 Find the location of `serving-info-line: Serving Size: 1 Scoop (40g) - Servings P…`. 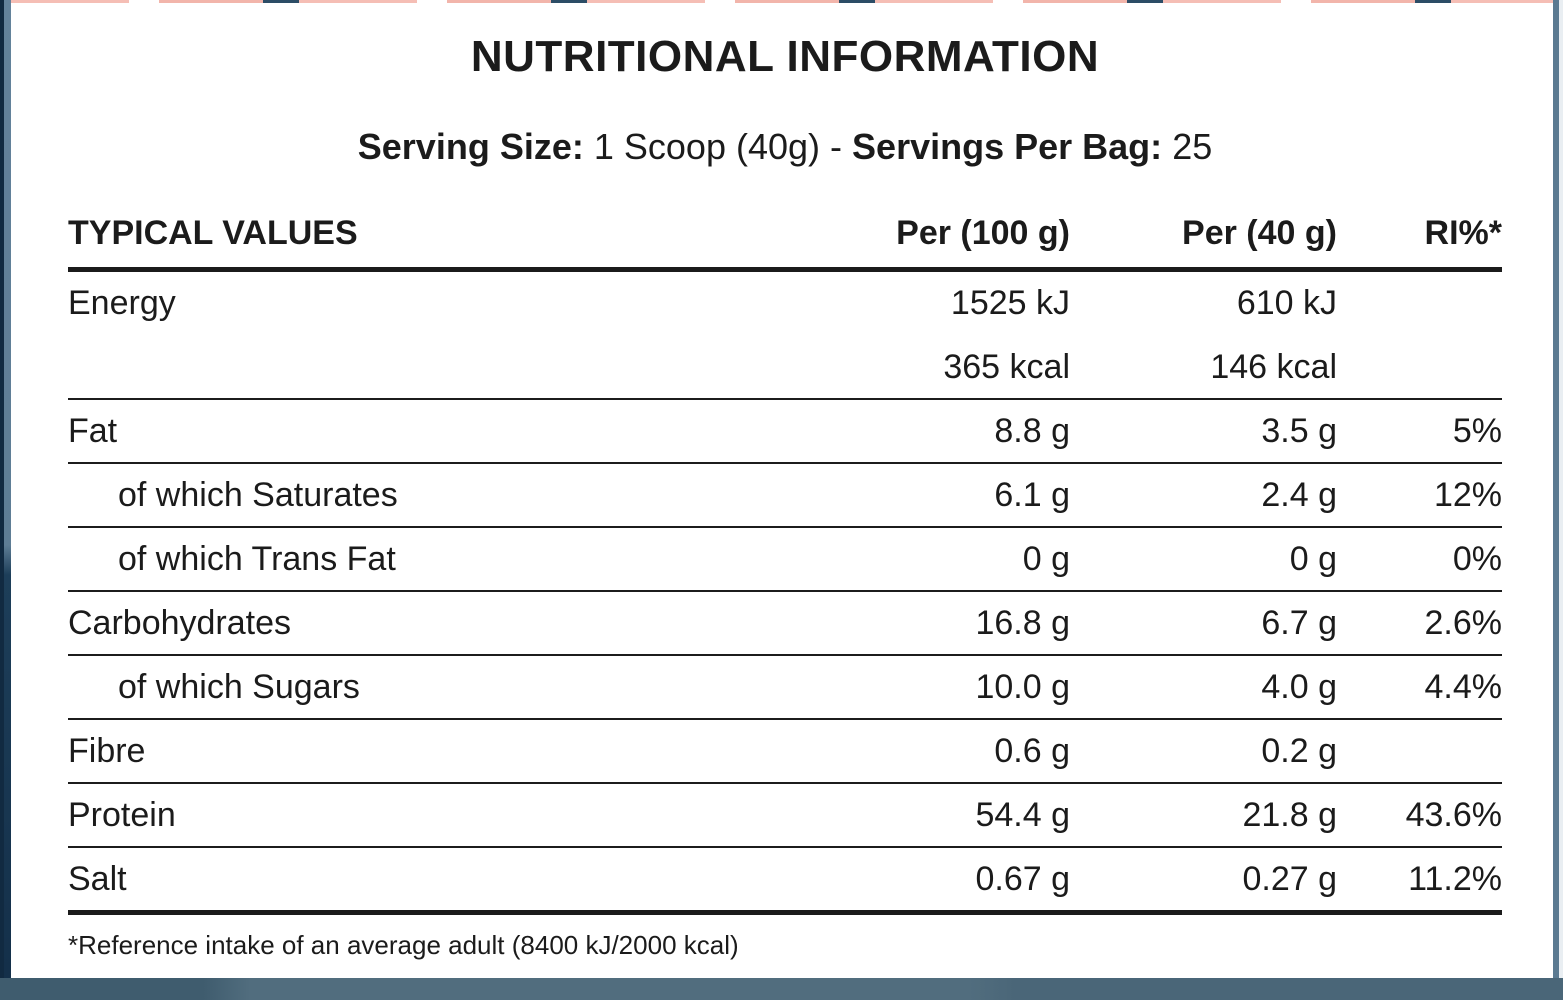

serving-info-line: Serving Size: 1 Scoop (40g) - Servings P… is located at coordinates (785, 147).